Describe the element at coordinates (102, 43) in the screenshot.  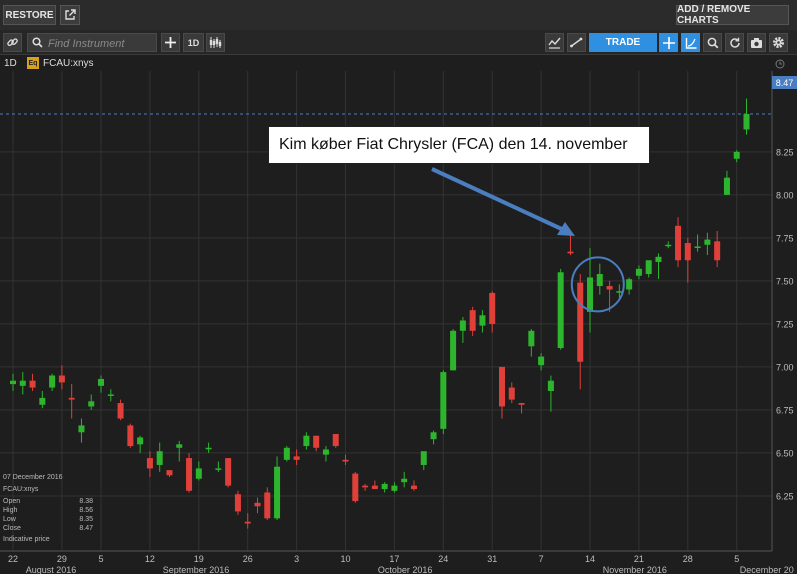
I see `search-input` at that location.